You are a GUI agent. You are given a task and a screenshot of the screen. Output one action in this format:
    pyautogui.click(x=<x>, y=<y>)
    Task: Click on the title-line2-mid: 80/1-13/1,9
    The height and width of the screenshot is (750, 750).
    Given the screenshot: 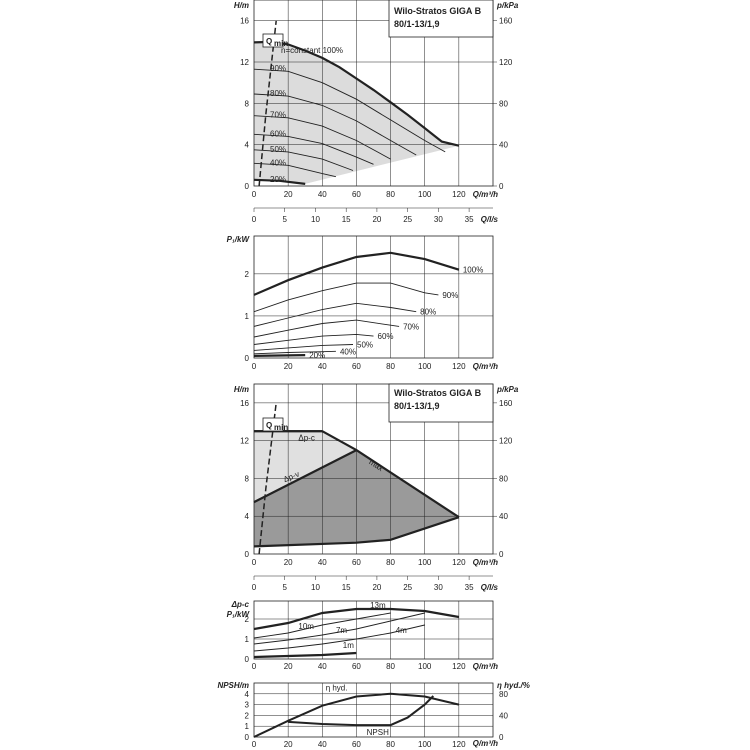 What is the action you would take?
    pyautogui.click(x=417, y=406)
    